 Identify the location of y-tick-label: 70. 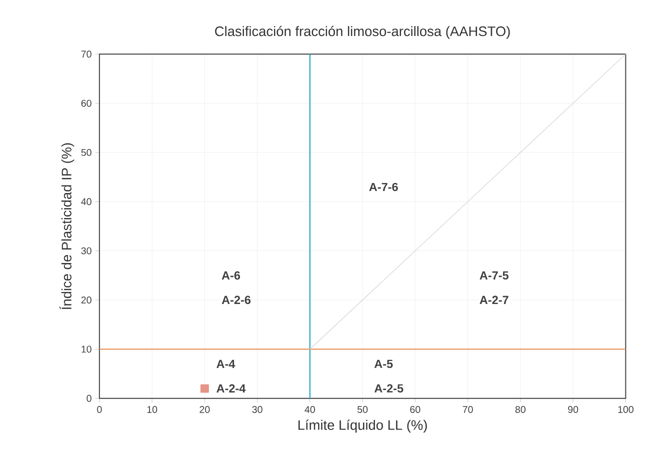
(86, 54).